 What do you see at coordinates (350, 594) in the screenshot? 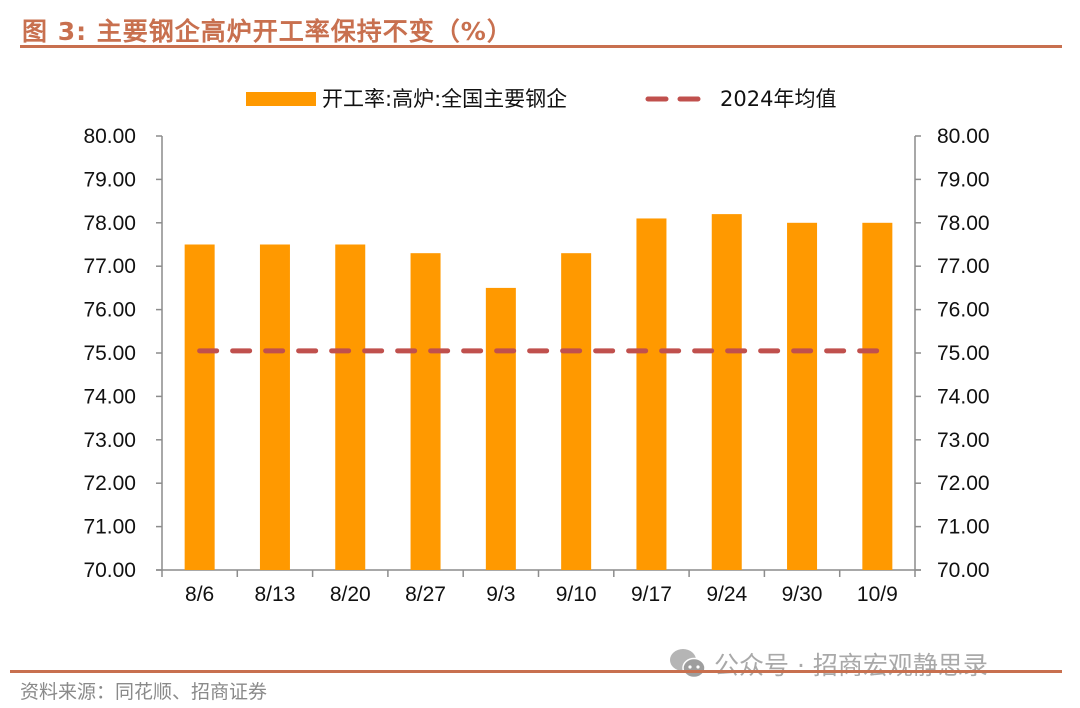
I see `x-tick-label: 8/20` at bounding box center [350, 594].